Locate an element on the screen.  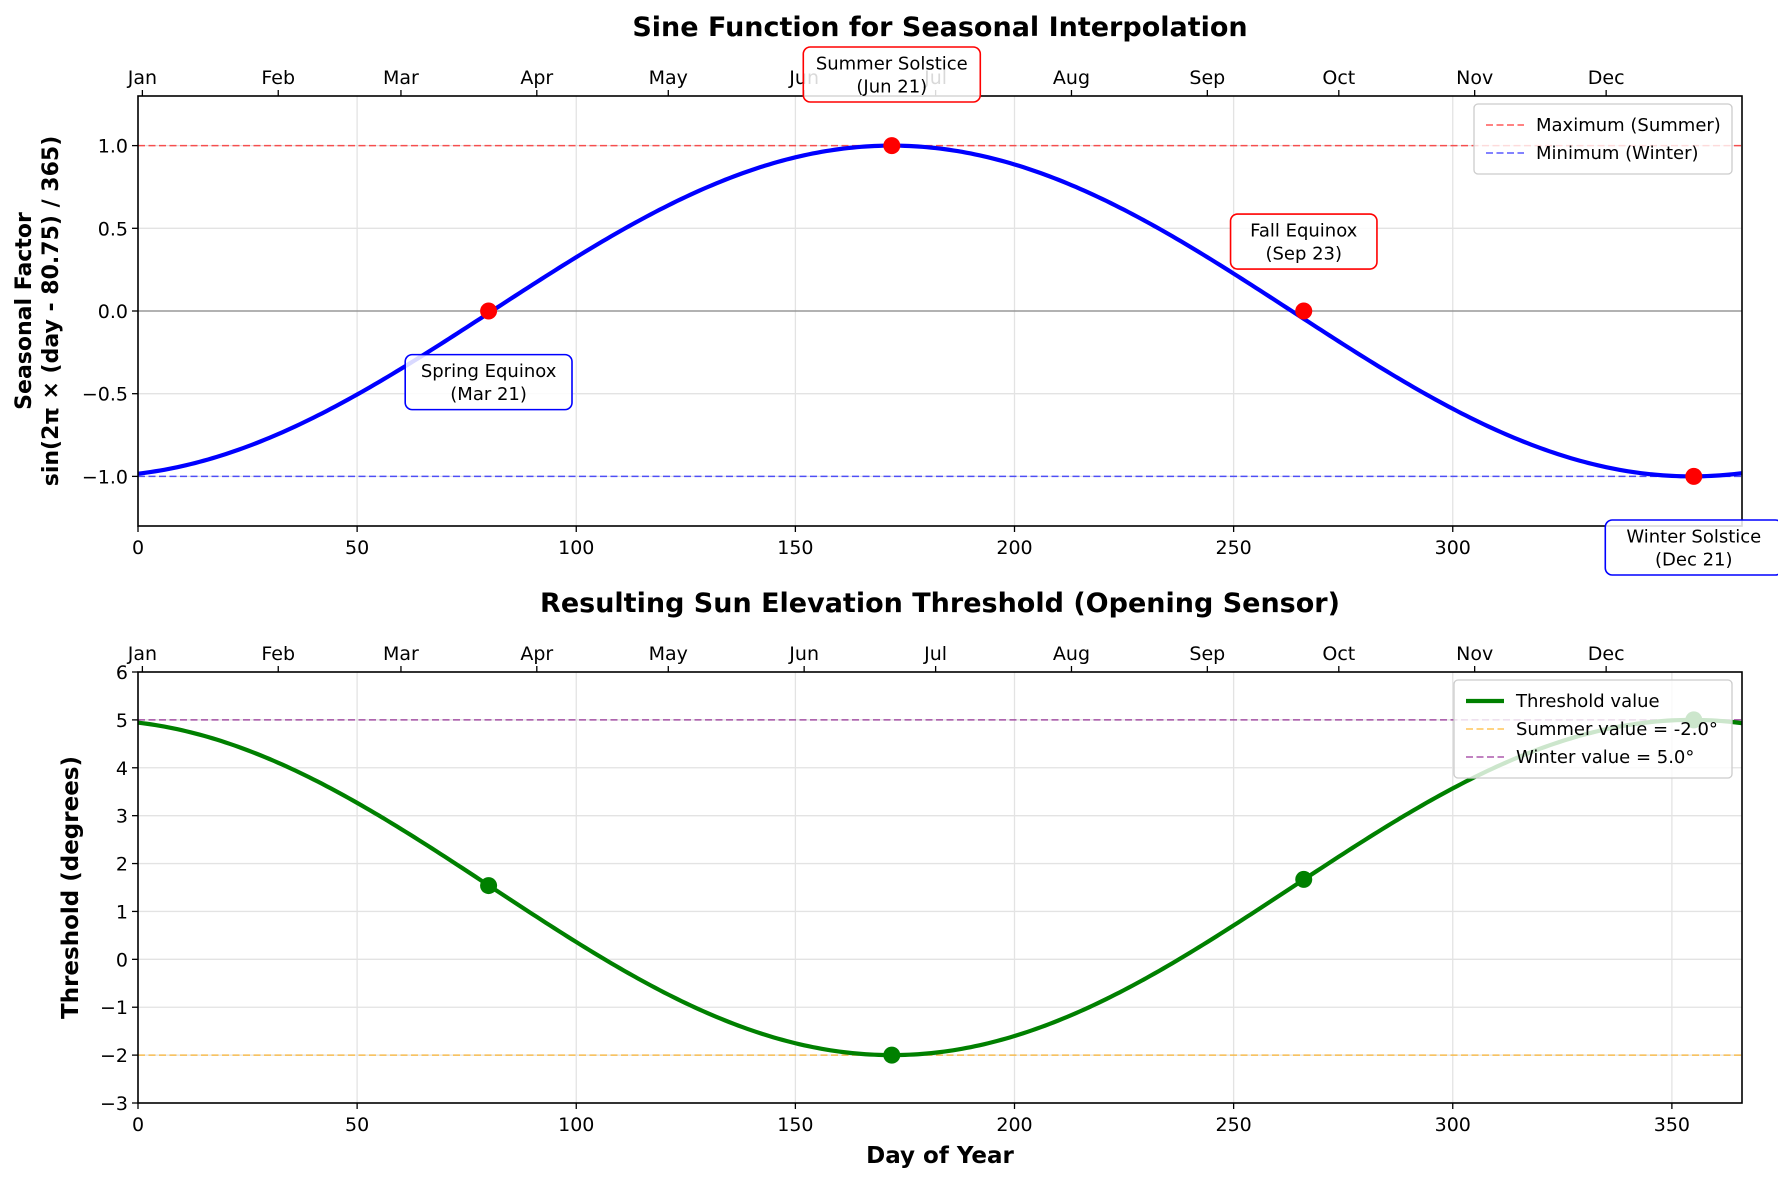
month-tick-label: Jun is located at coordinates (803, 654).